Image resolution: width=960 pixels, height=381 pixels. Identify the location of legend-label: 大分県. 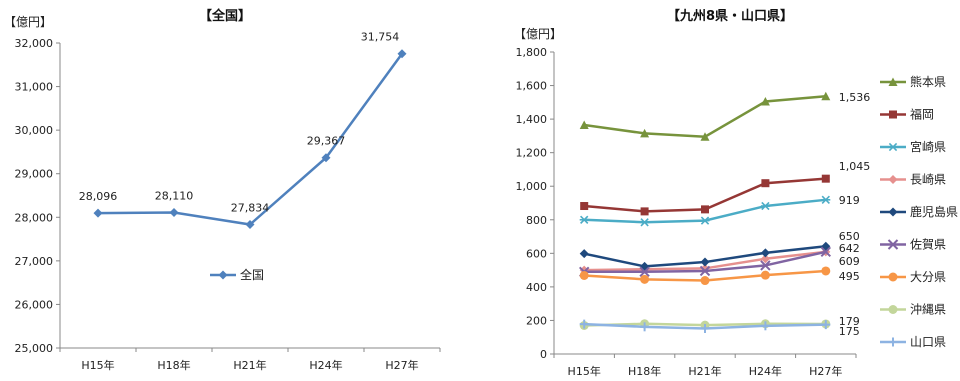
(928, 277).